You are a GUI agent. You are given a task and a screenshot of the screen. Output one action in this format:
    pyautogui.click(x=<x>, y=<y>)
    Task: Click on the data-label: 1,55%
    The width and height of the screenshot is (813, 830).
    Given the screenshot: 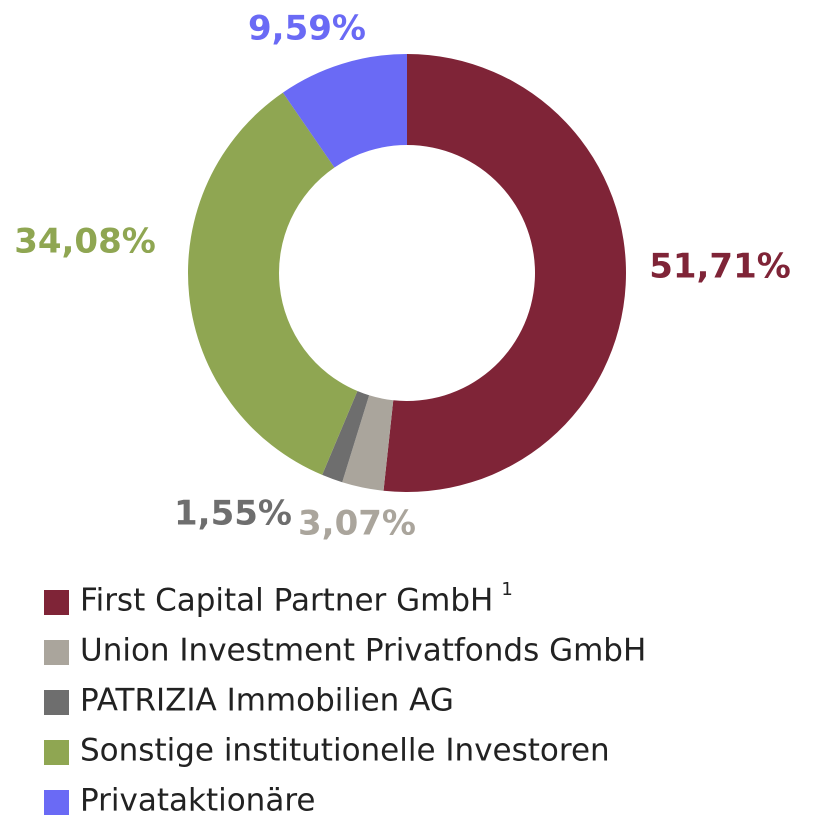 What is the action you would take?
    pyautogui.click(x=233, y=514)
    